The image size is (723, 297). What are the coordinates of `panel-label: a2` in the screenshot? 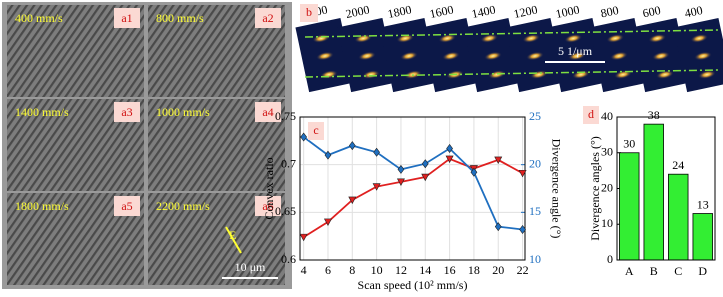 It's located at (267, 18).